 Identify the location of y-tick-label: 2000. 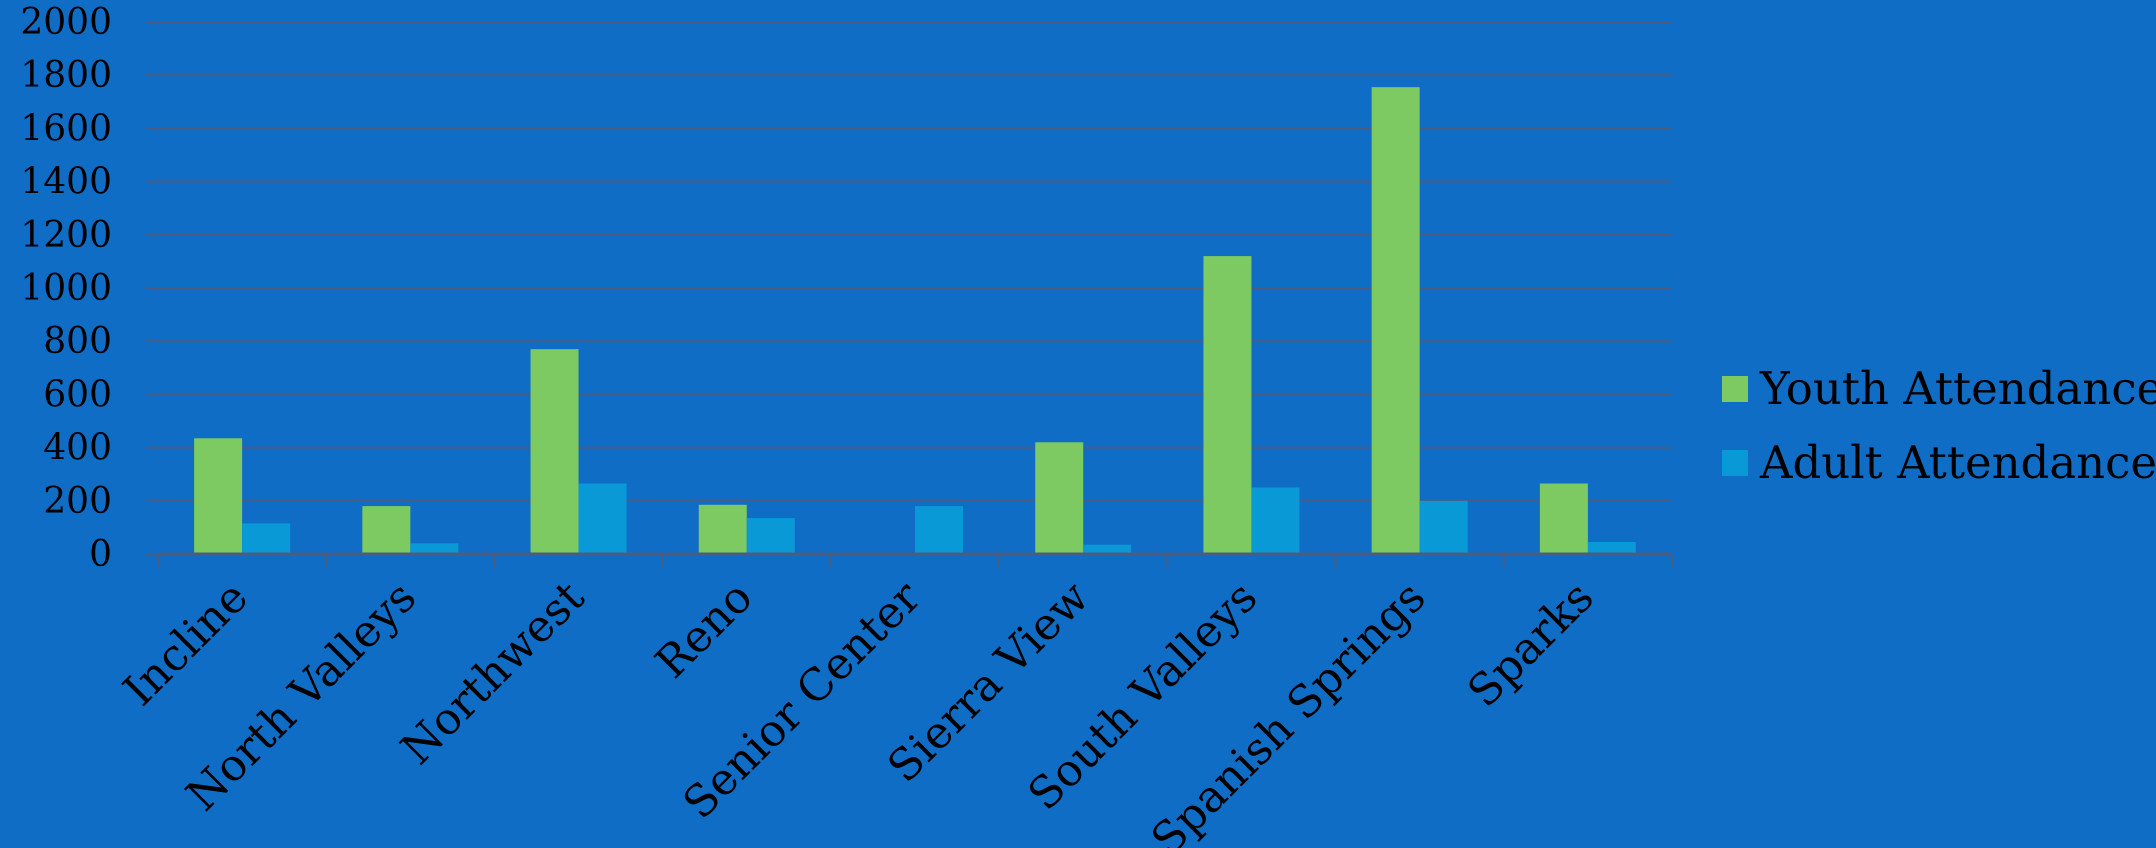
(66, 22).